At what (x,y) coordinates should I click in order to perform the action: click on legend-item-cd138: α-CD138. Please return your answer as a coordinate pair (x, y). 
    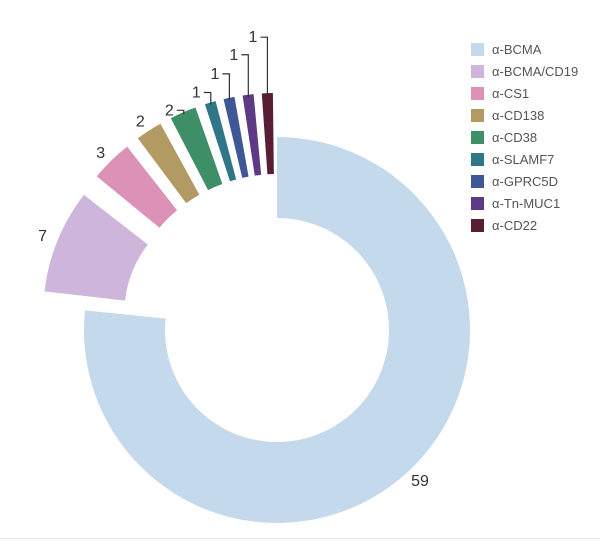
    Looking at the image, I should click on (524, 115).